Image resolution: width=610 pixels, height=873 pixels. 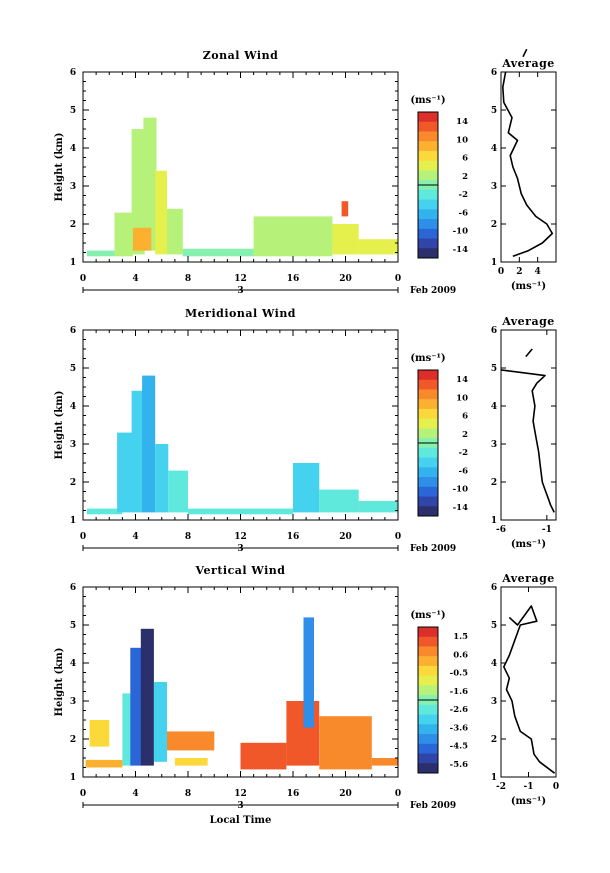 What do you see at coordinates (427, 615) in the screenshot?
I see `colorbar-unit: (ms⁻¹)` at bounding box center [427, 615].